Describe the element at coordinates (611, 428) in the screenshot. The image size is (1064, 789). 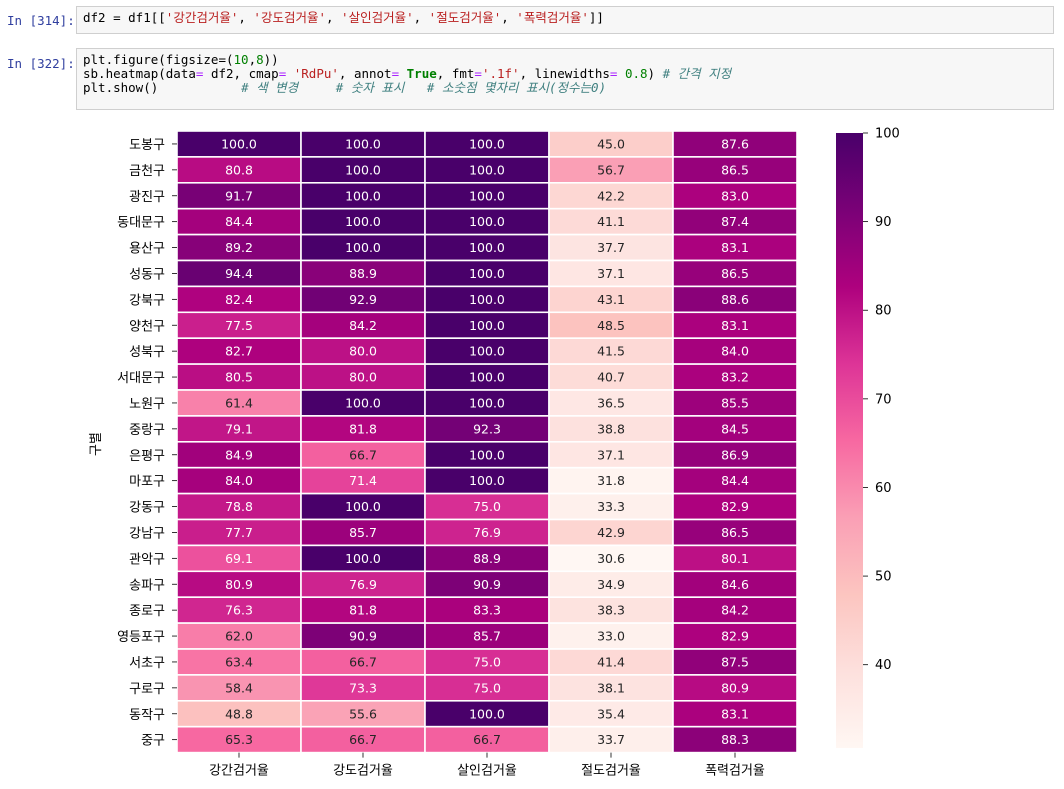
I see `cell-annotation: 38.8` at that location.